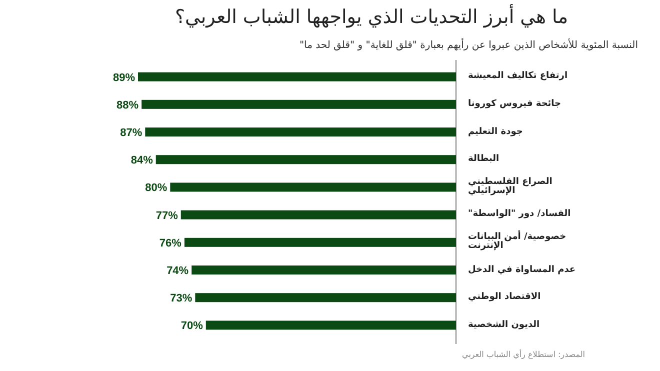 This screenshot has width=660, height=371. Describe the element at coordinates (177, 271) in the screenshot. I see `data-label: 74%` at that location.